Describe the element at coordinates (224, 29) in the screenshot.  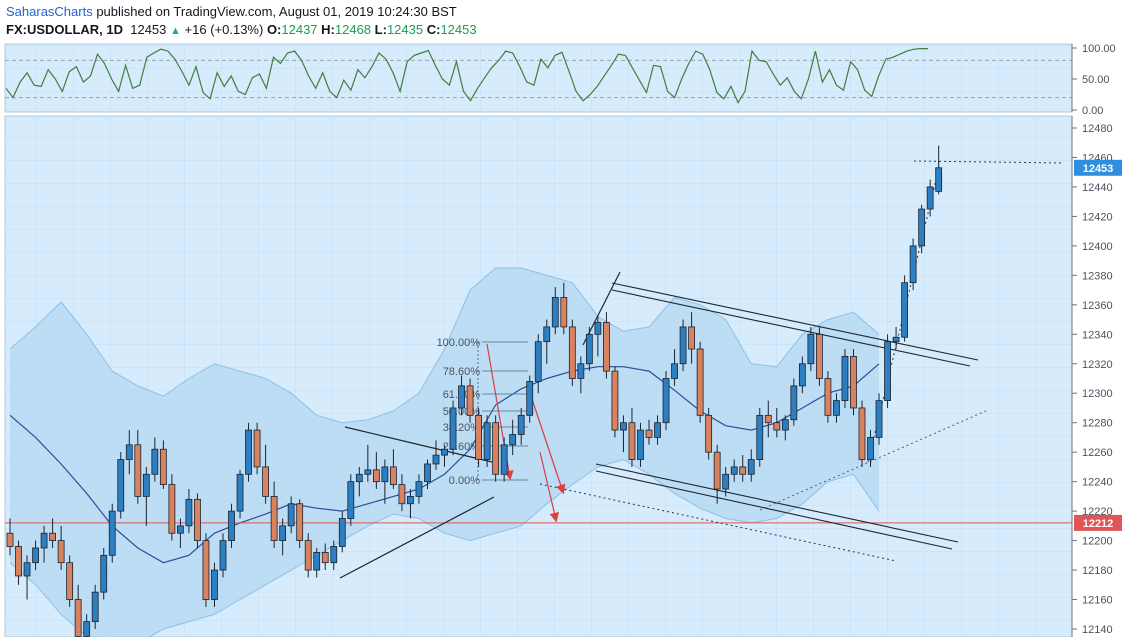
I see `price-change: +16 (+0.13%)` at that location.